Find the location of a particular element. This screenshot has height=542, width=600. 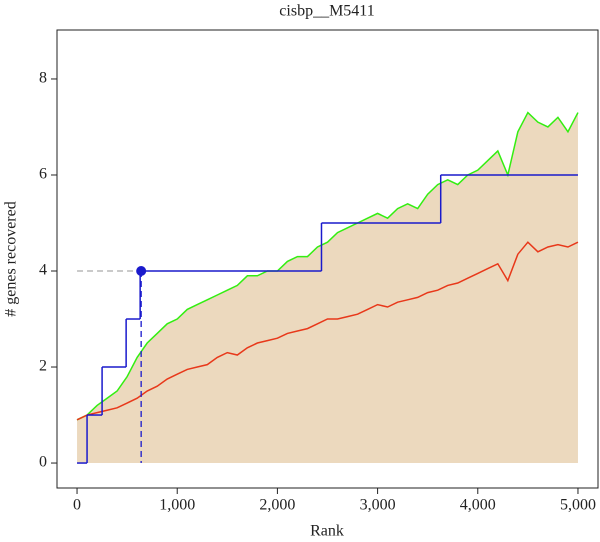

y-tick-label: 8 is located at coordinates (43, 78).